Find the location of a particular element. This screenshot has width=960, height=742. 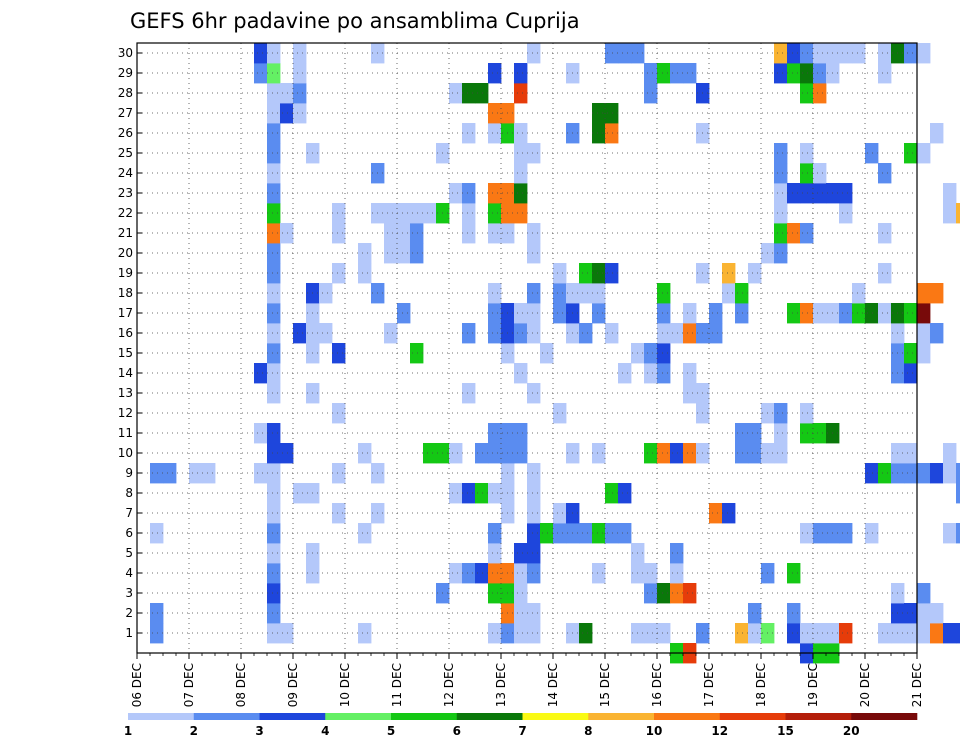

x-tick-label-1: 07 DEC is located at coordinates (189, 685).